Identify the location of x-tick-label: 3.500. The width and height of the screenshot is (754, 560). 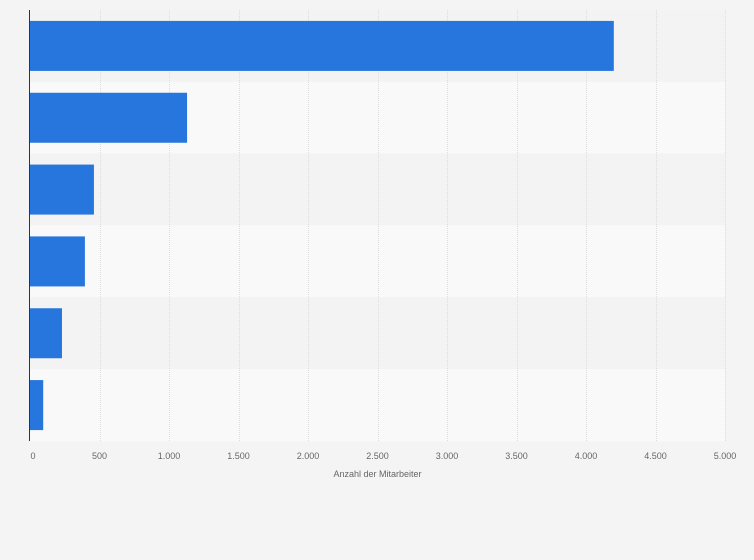
(516, 456).